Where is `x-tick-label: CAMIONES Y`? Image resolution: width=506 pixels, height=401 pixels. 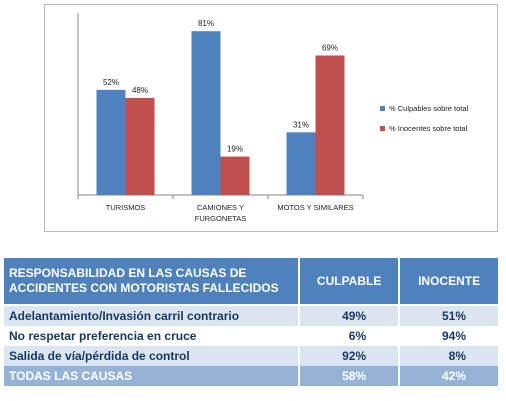 x-tick-label: CAMIONES Y is located at coordinates (220, 207).